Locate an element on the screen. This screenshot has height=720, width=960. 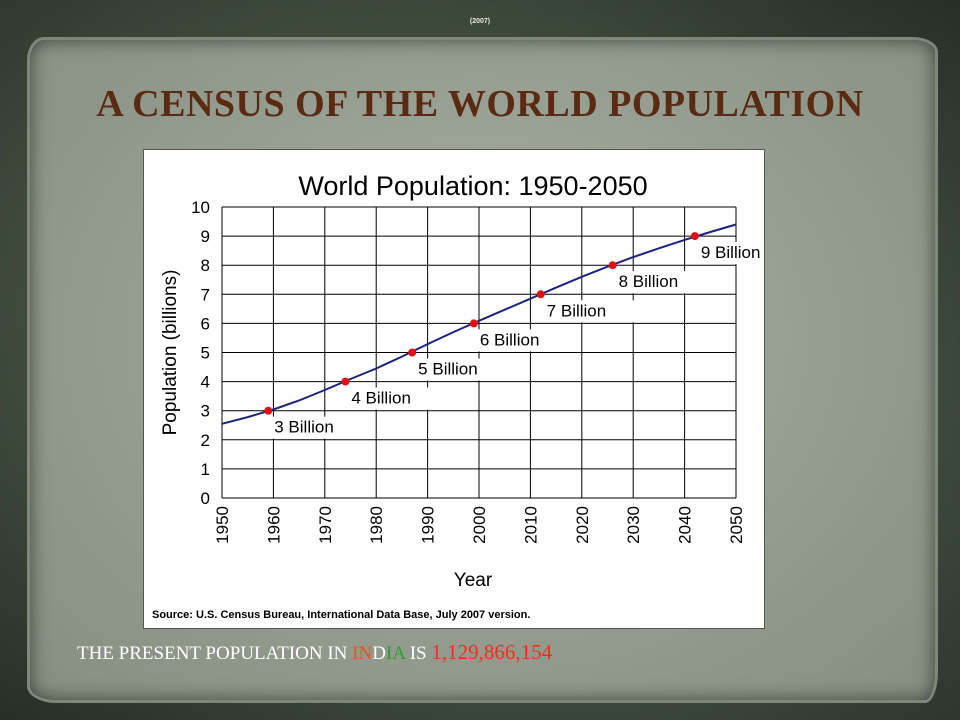
milestone-label: 5 Billion is located at coordinates (448, 369).